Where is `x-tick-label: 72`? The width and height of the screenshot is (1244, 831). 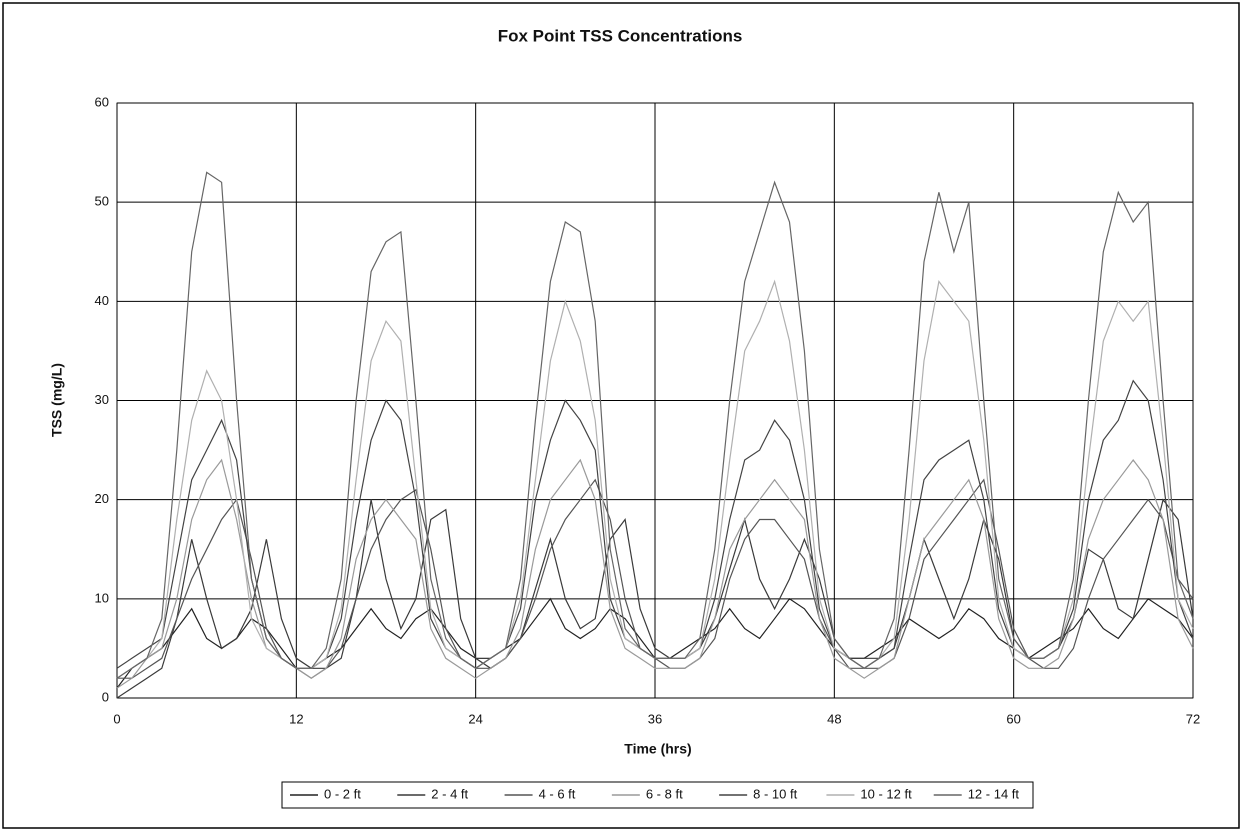 x-tick-label: 72 is located at coordinates (1193, 718).